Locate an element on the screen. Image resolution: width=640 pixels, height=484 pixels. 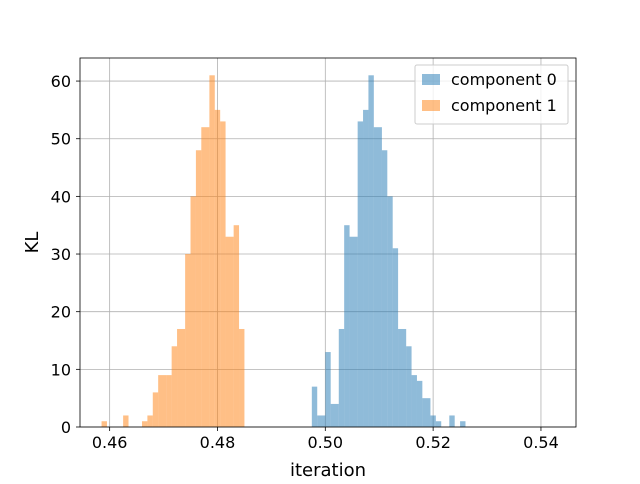
y-tick-label: 40 is located at coordinates (61, 196).